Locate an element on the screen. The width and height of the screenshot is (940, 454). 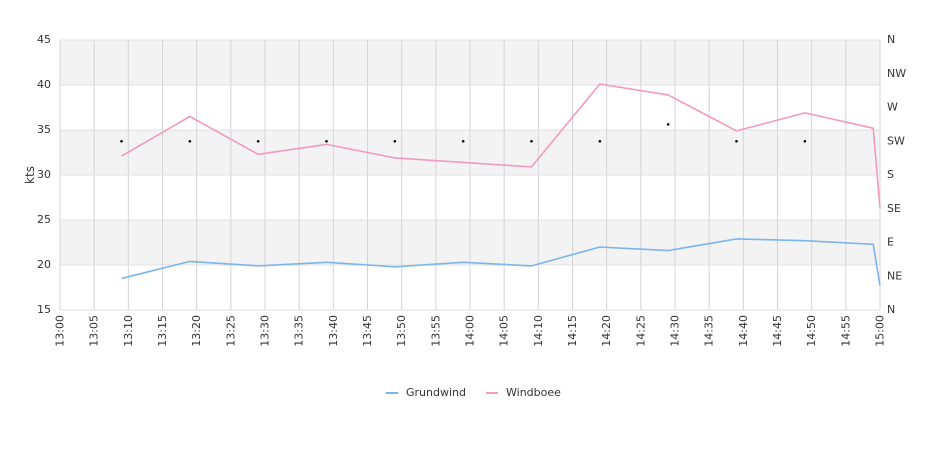
legend-label: Grundwind is located at coordinates (436, 392).